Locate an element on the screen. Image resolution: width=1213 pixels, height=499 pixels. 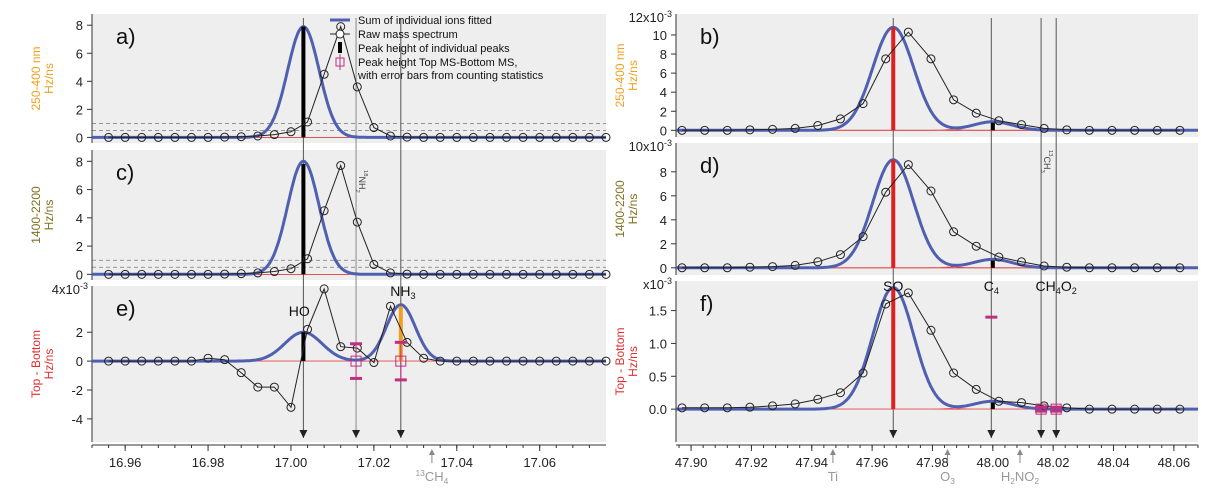
left-x-tick-label: 17.06 is located at coordinates (539, 462).